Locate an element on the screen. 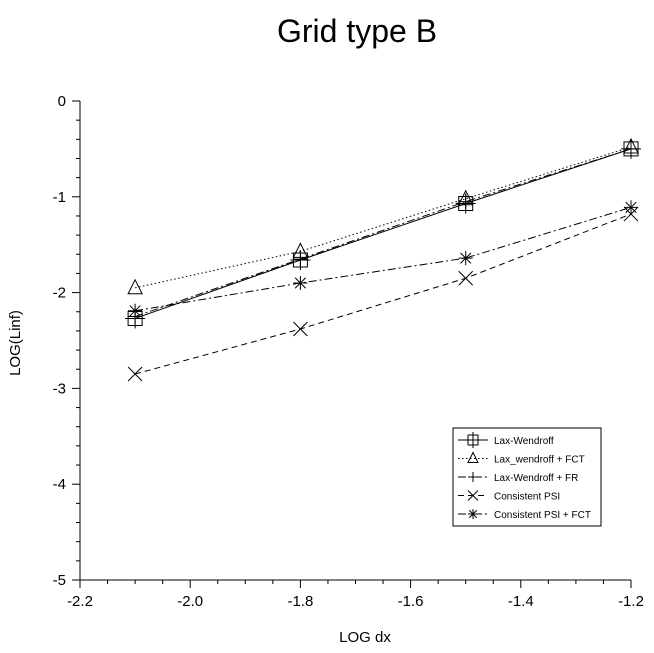 The width and height of the screenshot is (654, 653). series-line is located at coordinates (383, 259).